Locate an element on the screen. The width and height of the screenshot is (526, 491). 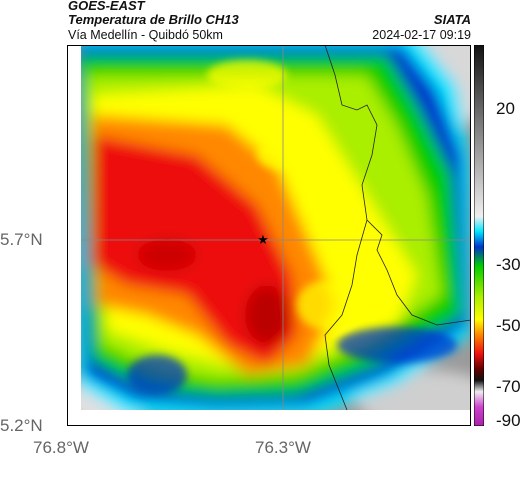
colorbar-tick-minus70: -70 is located at coordinates (508, 386).